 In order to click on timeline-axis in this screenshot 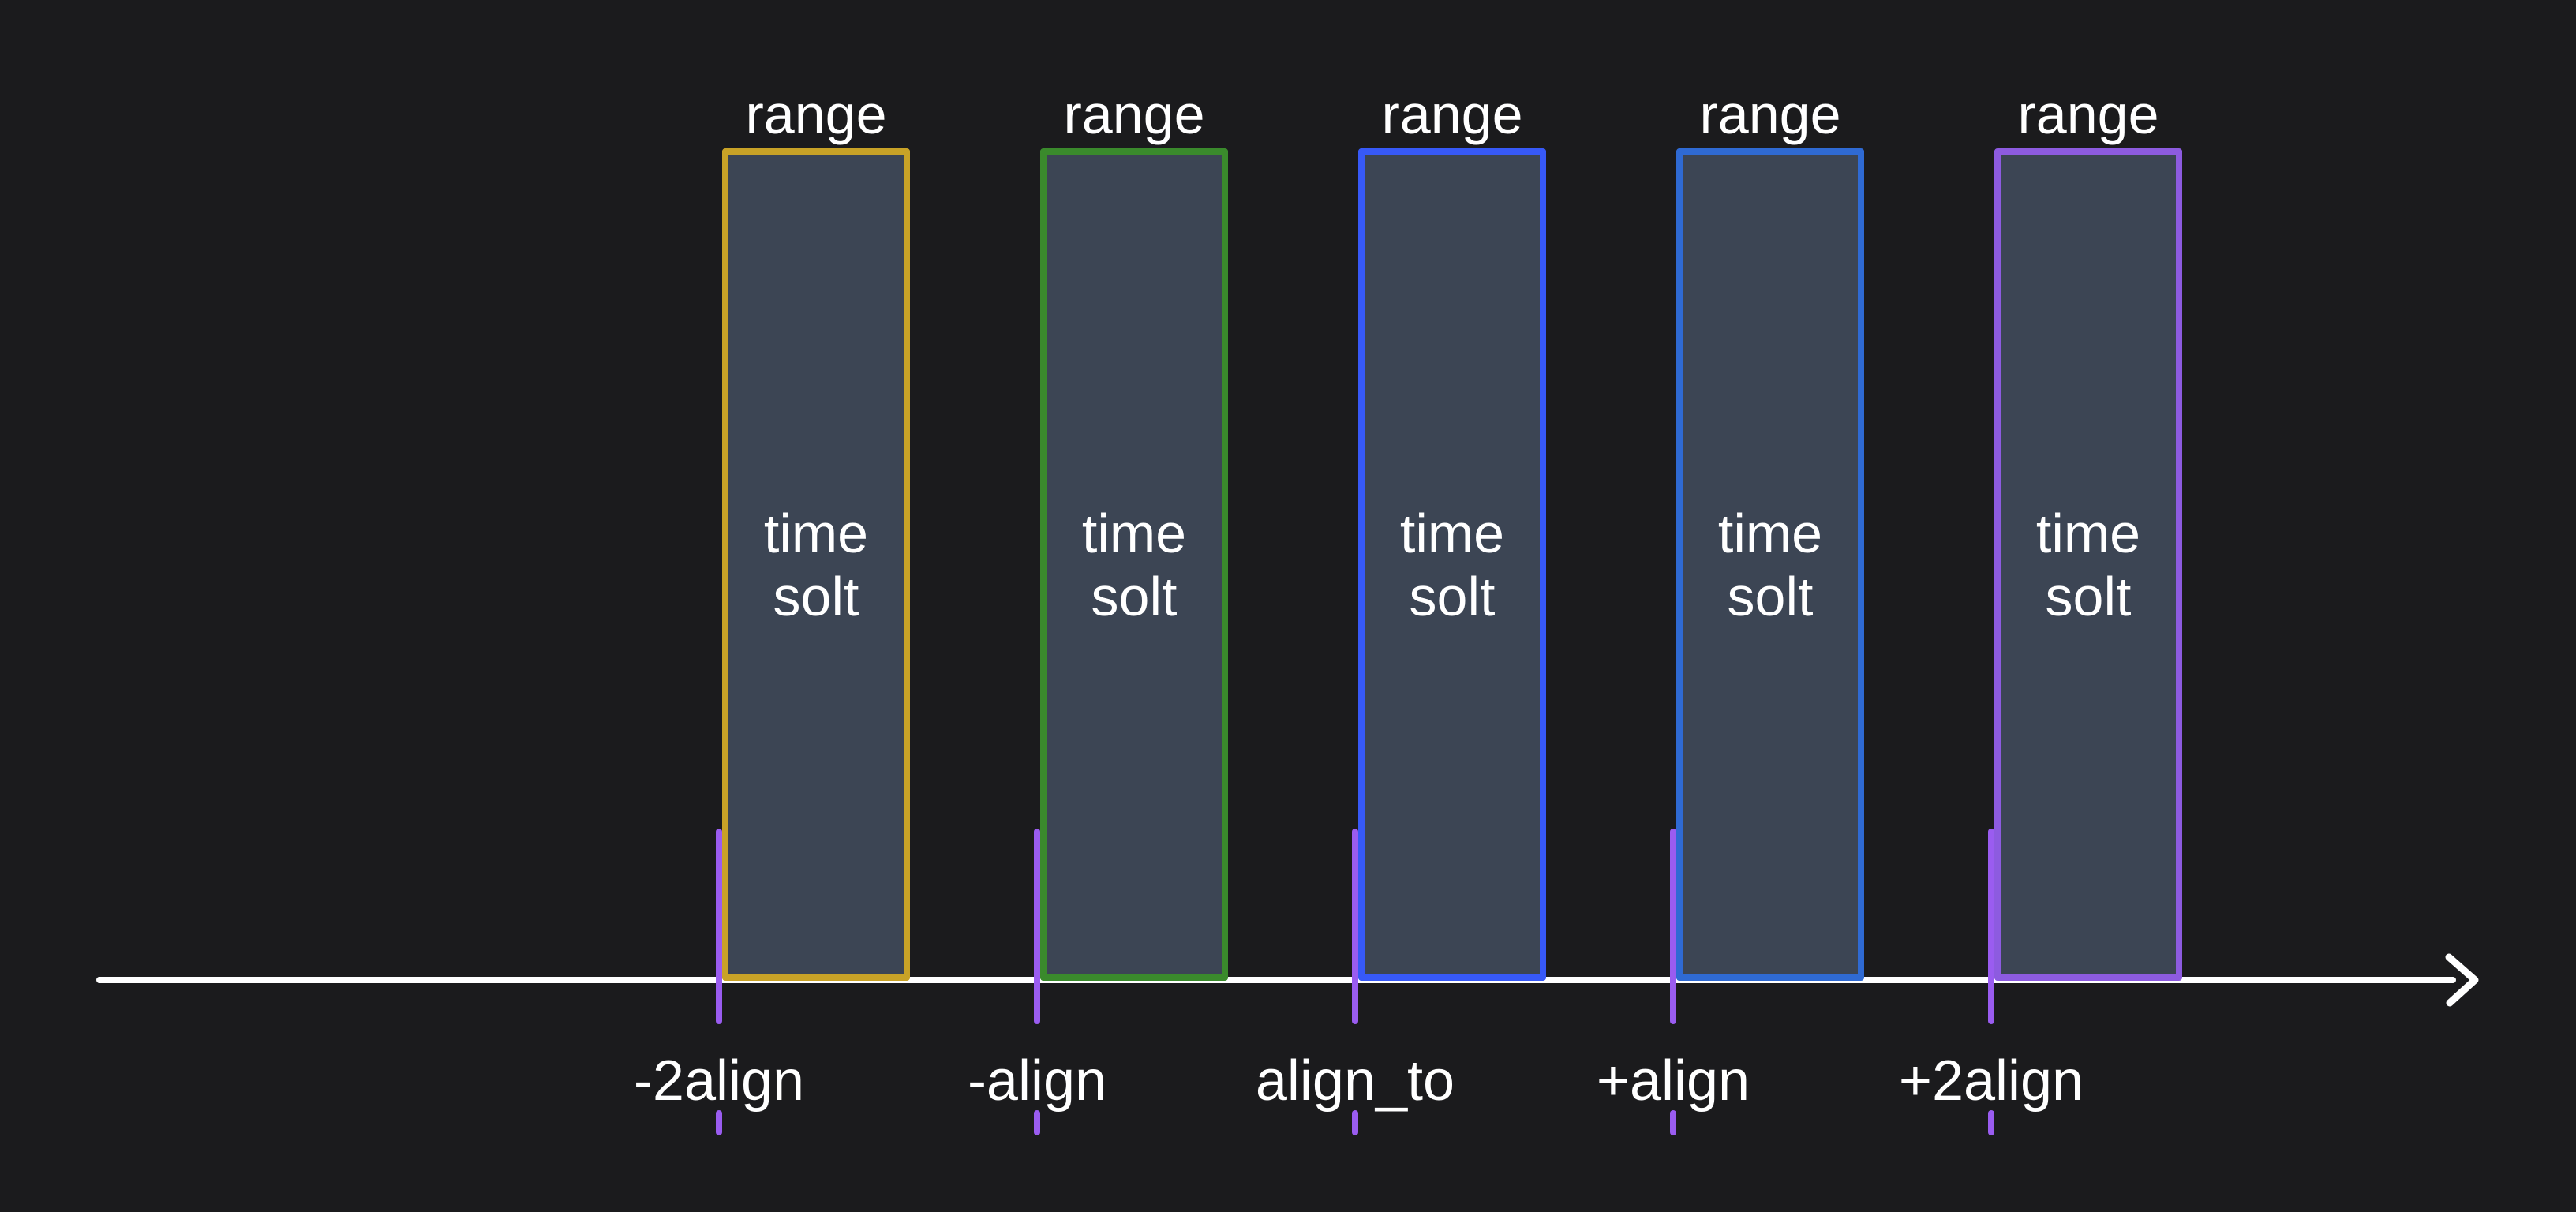, I will do `click(1276, 980)`.